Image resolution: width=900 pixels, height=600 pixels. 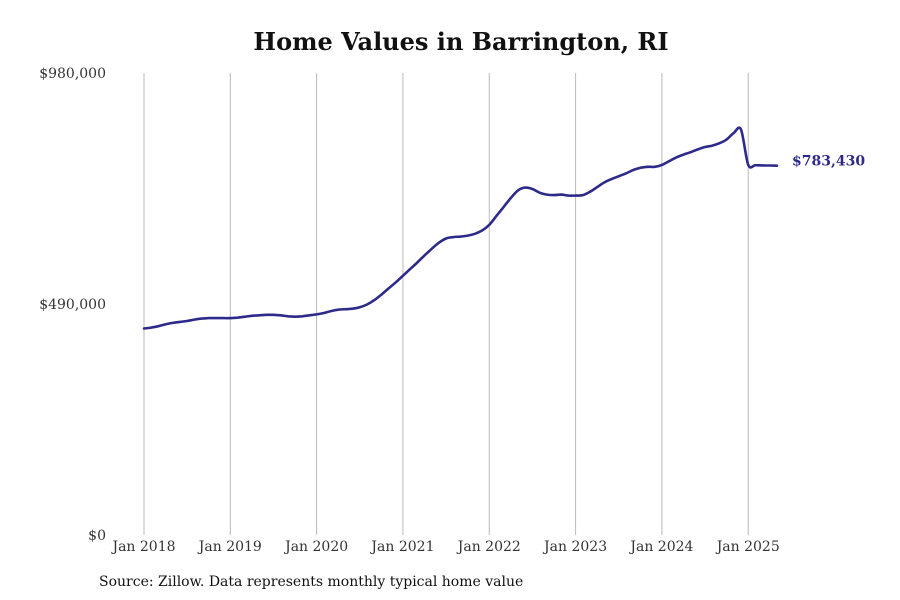 I want to click on x-tick-label: Jan 2019, so click(x=229, y=547).